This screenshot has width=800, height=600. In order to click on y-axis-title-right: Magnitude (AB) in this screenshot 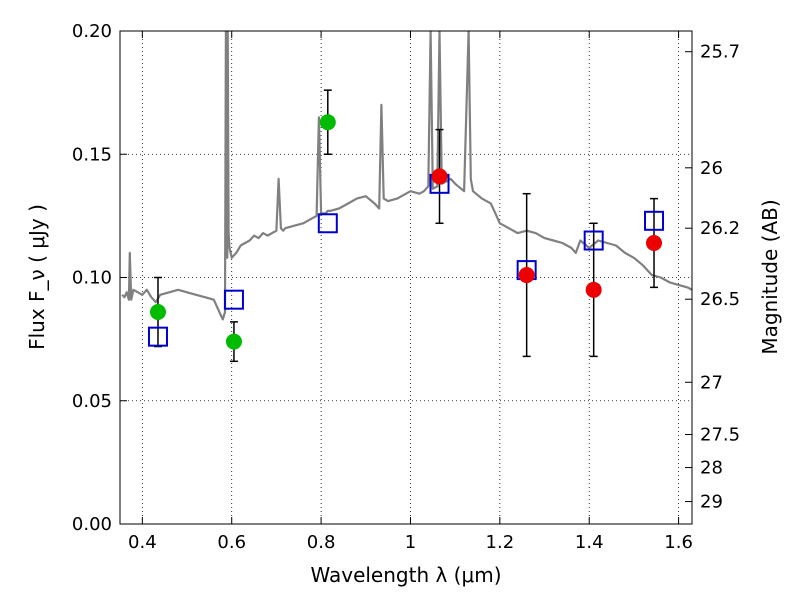, I will do `click(770, 276)`.